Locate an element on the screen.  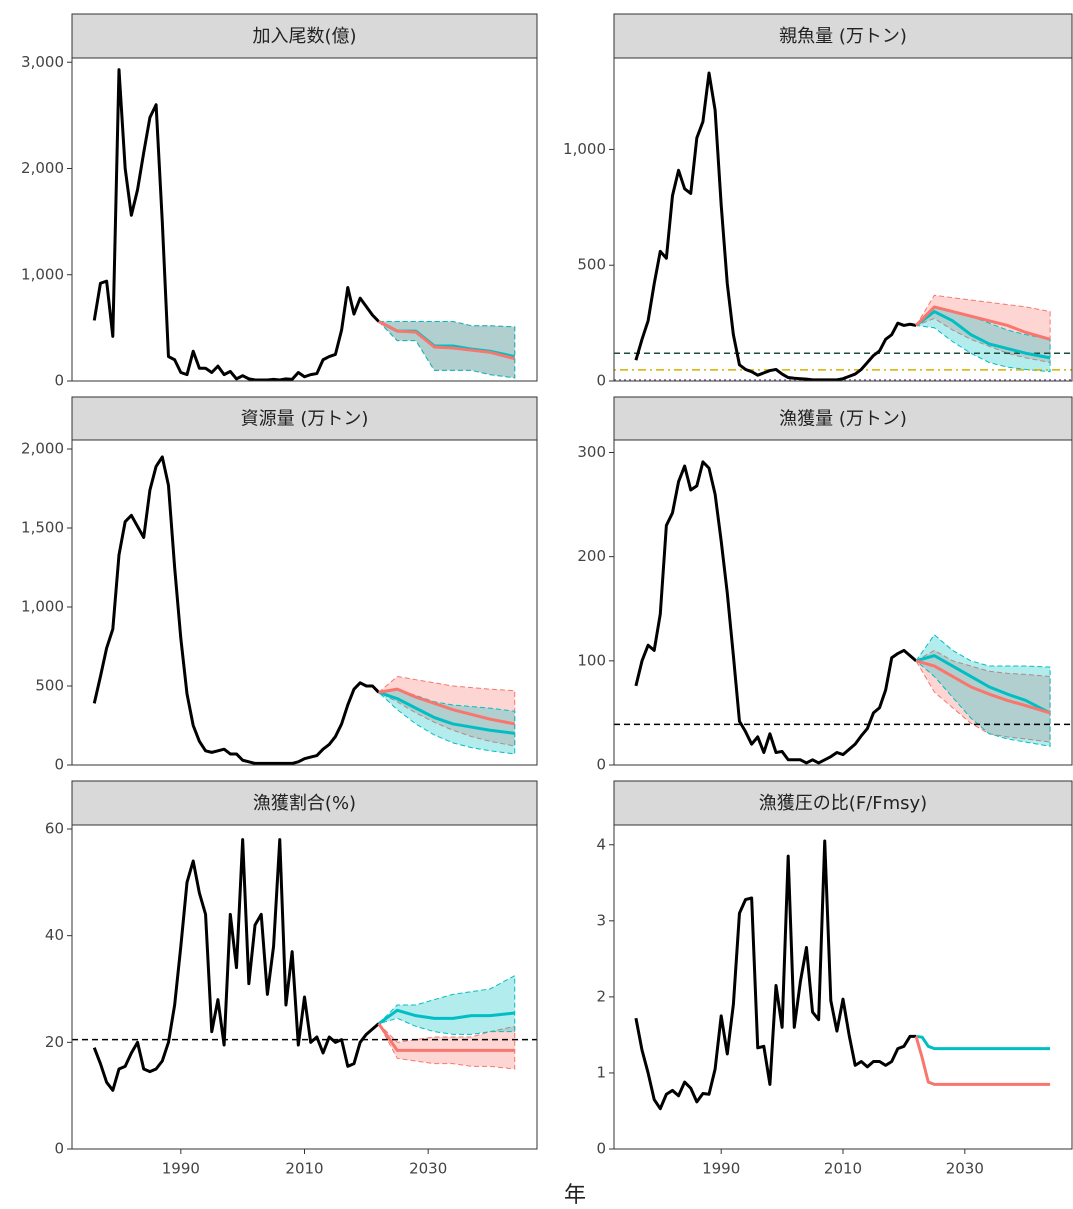
y-tick-label: 1,500 is located at coordinates (42, 528).